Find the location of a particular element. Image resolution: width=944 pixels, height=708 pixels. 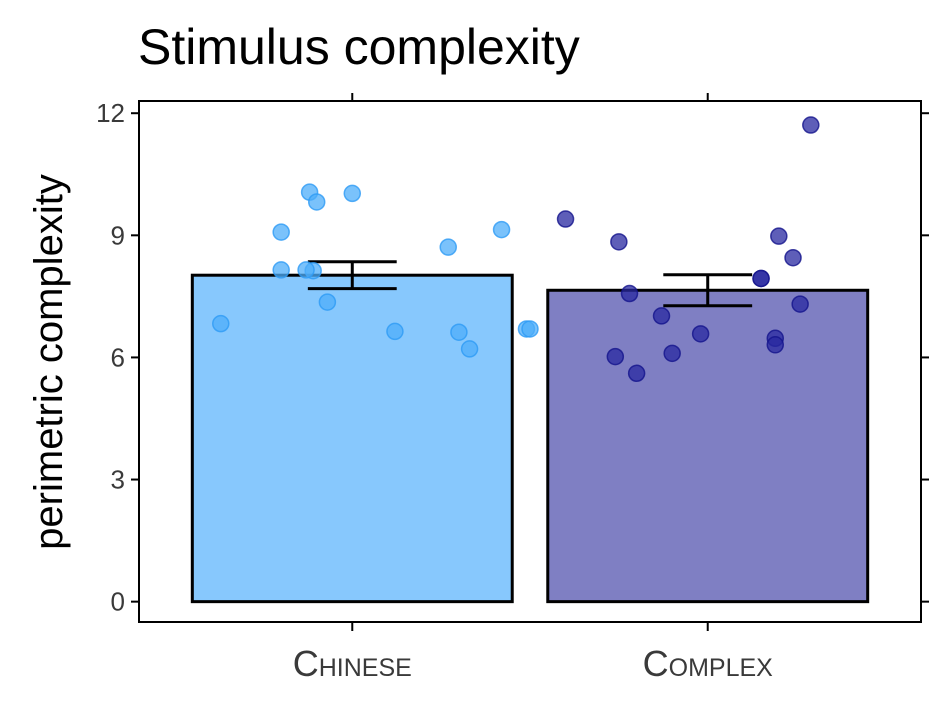

x-tick-label: Chinese is located at coordinates (352, 663).